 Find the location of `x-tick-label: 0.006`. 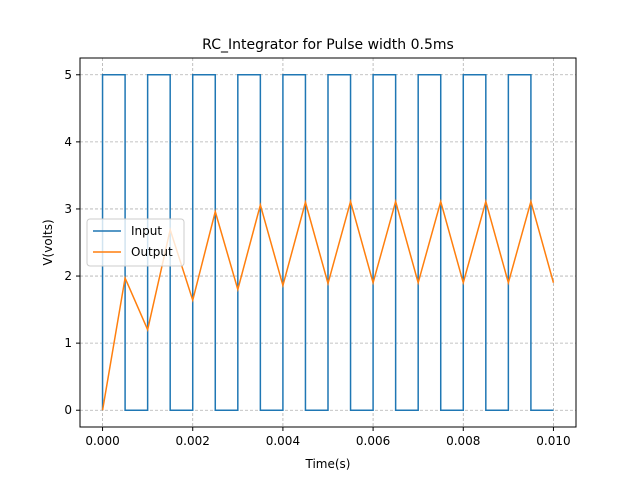

x-tick-label: 0.006 is located at coordinates (373, 441).